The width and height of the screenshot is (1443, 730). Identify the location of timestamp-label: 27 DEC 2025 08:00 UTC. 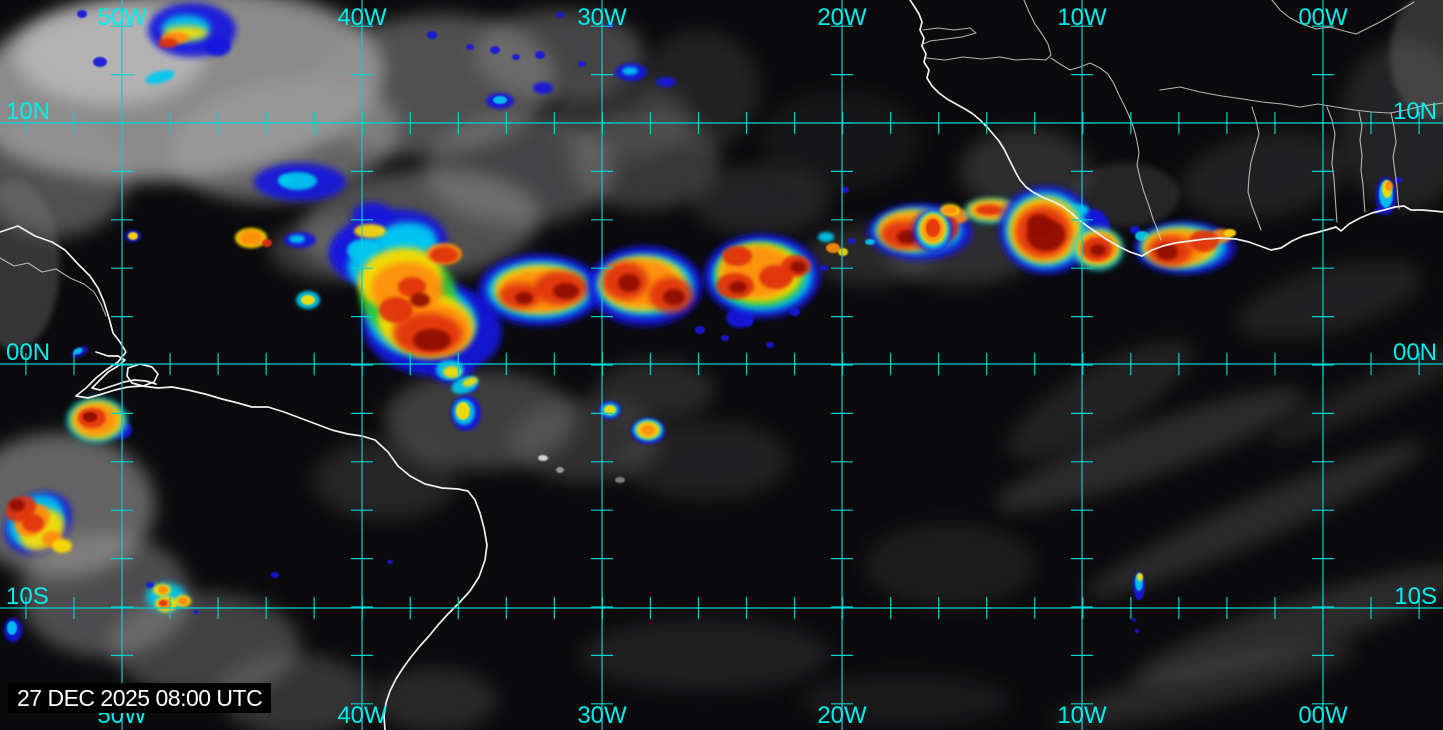
(140, 698).